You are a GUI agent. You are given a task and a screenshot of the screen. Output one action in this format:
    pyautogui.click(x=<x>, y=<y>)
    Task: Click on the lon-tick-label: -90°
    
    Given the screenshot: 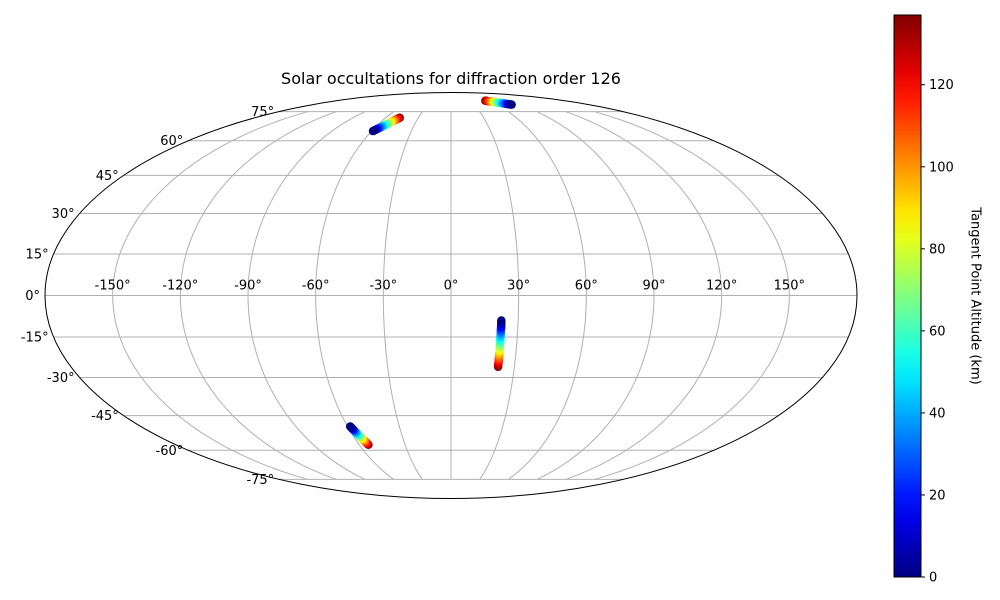 What is the action you would take?
    pyautogui.click(x=248, y=286)
    